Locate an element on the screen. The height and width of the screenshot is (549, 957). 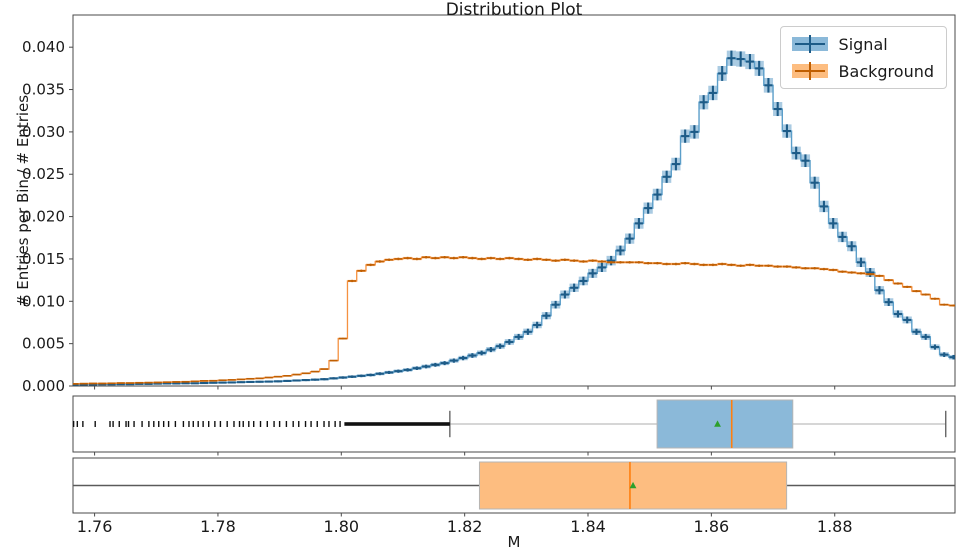
y-tick-label: 0.015 is located at coordinates (43, 259).